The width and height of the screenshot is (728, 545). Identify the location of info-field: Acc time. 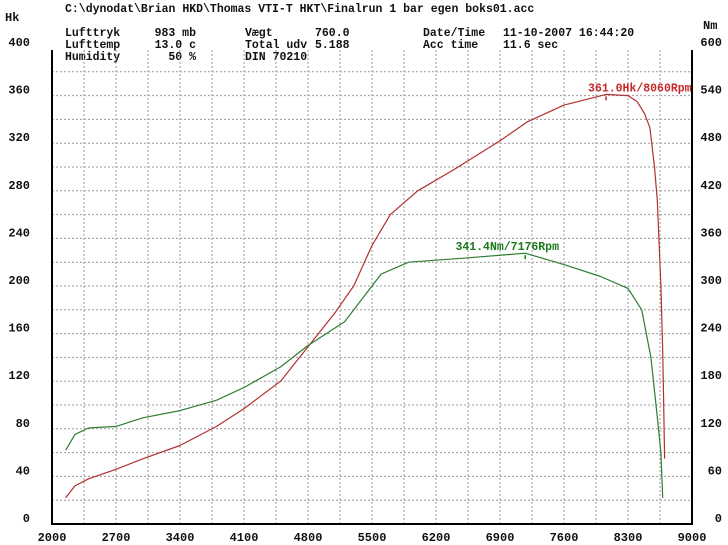
(450, 45).